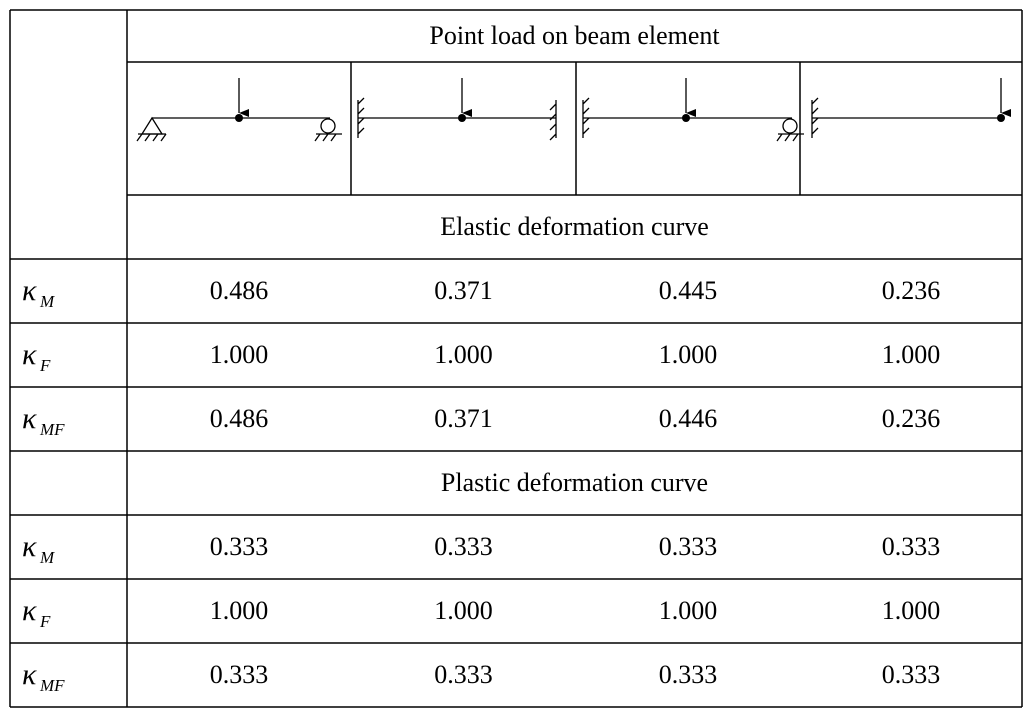  I want to click on section-heading: Plastic deformation curve, so click(574, 482).